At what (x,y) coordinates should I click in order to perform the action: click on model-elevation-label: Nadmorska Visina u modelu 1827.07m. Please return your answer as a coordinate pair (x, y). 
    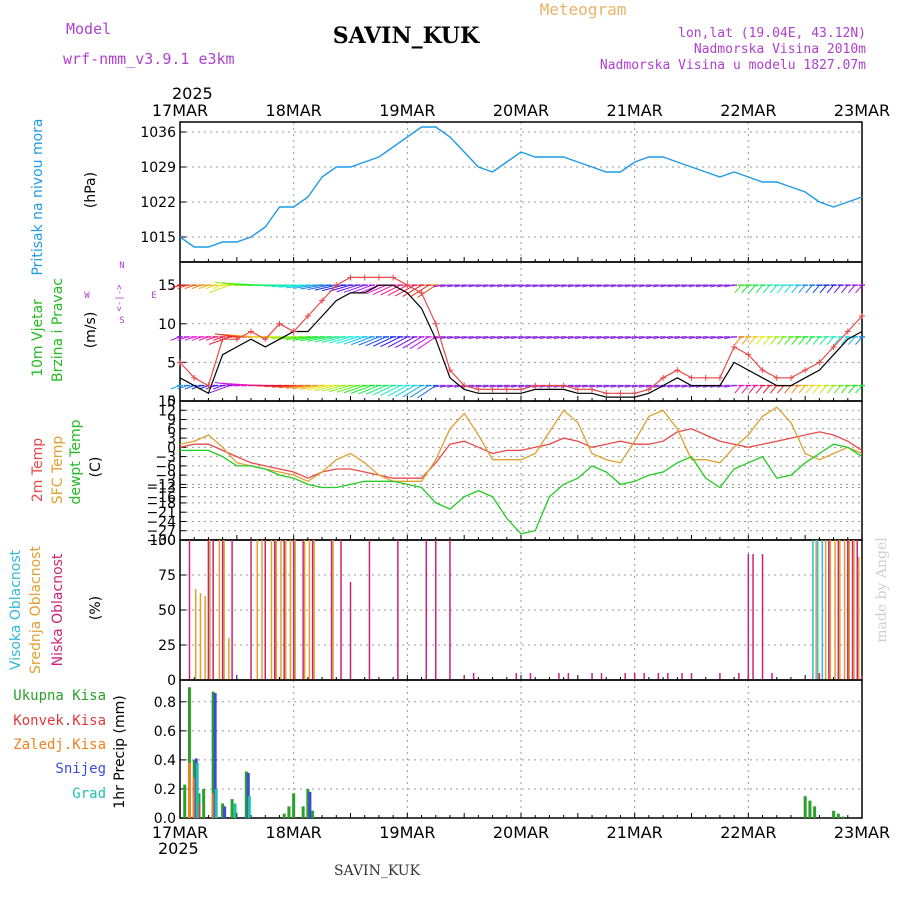
    Looking at the image, I should click on (733, 65).